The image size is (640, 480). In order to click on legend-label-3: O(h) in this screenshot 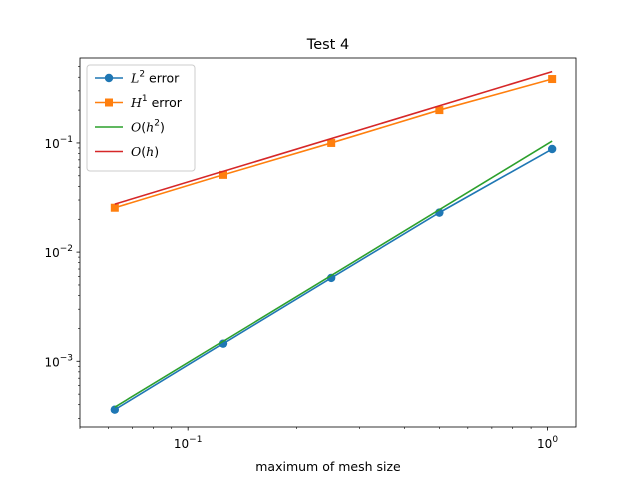, I will do `click(145, 151)`.